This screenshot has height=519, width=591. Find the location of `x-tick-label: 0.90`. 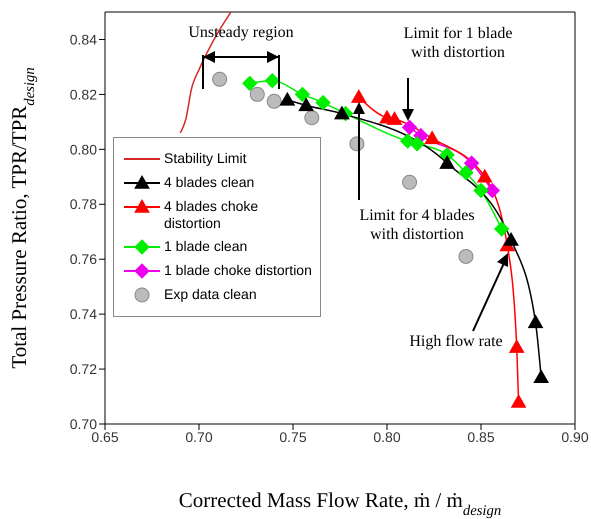

x-tick-label: 0.90 is located at coordinates (575, 436).